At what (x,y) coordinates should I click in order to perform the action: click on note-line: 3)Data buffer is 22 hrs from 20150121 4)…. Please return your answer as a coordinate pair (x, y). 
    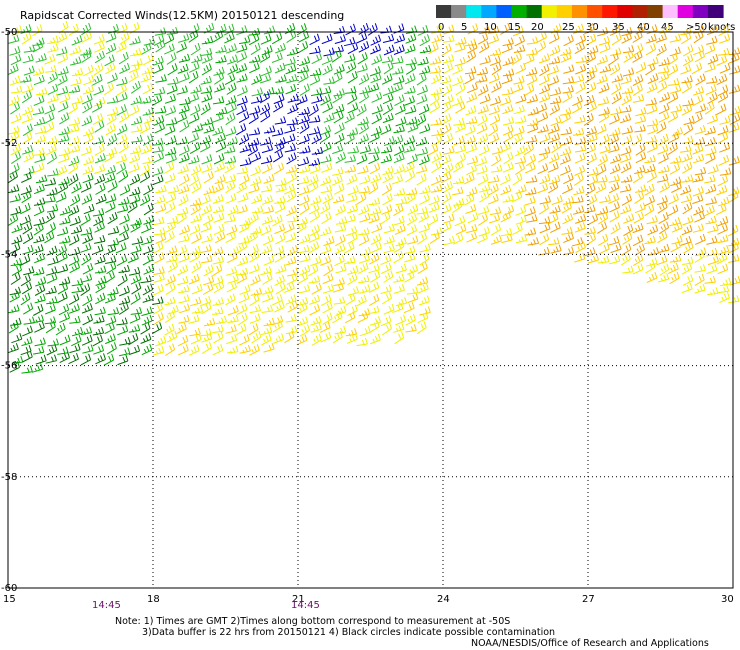
    Looking at the image, I should click on (349, 632).